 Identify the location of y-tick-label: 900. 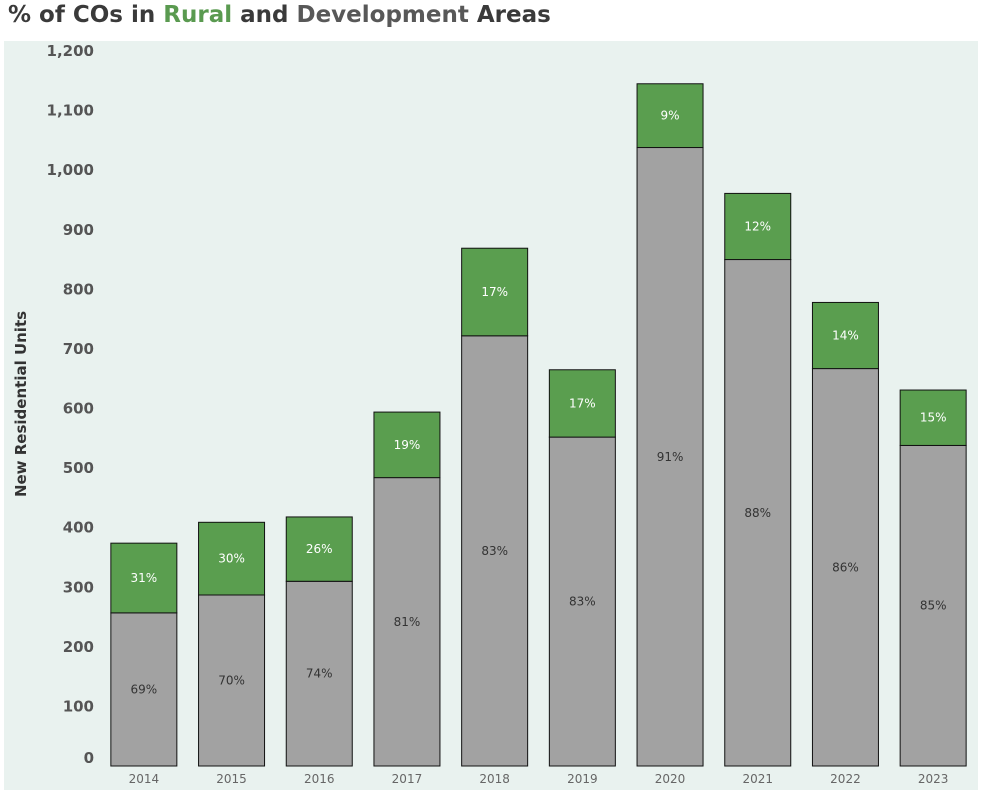
(78, 230).